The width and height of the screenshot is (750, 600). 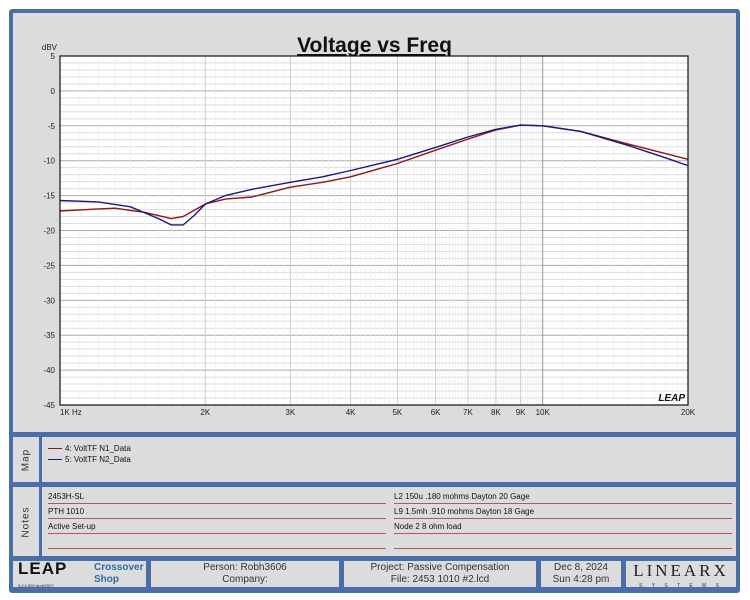 I want to click on x-tick-label: 1K Hz, so click(x=71, y=412).